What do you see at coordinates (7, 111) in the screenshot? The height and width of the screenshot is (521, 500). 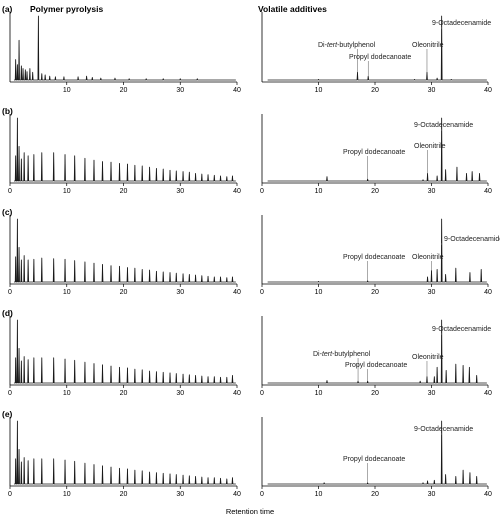 I see `panel-label: (b)` at bounding box center [7, 111].